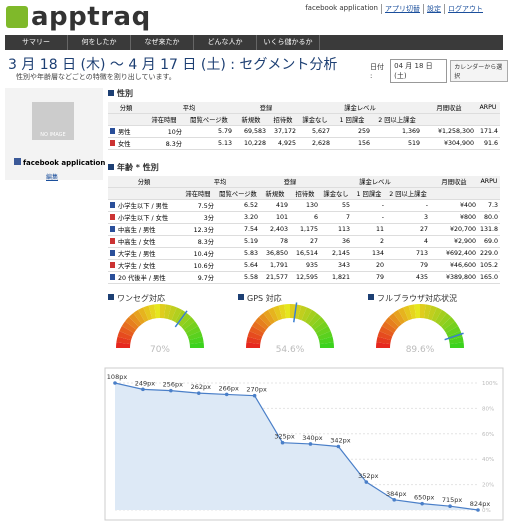 This screenshot has width=508, height=522. Describe the element at coordinates (465, 9) in the screenshot. I see `top-link: ログアウト` at that location.